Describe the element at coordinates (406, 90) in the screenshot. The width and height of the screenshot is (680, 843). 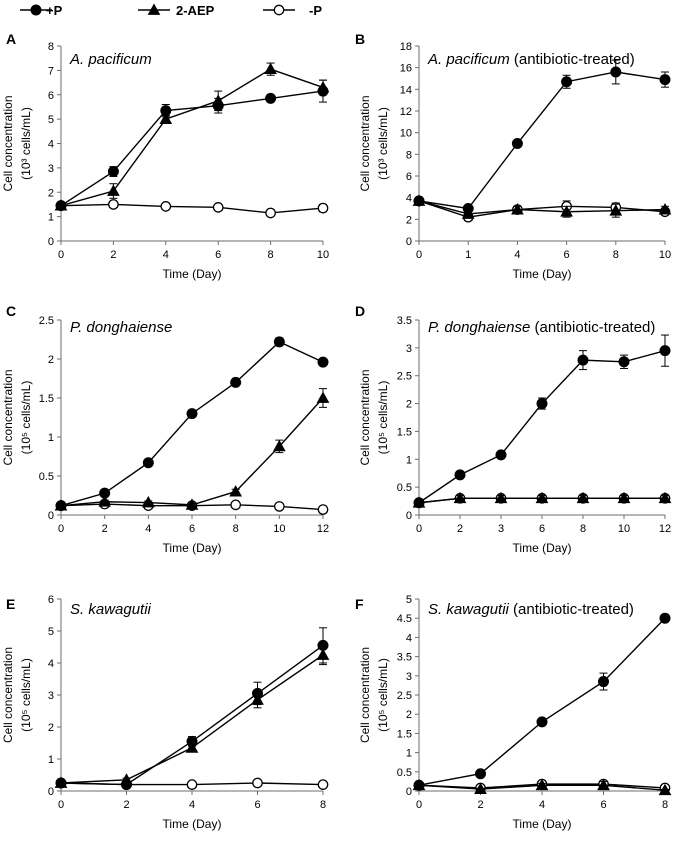
I see `y-tick-label: 14` at that location.